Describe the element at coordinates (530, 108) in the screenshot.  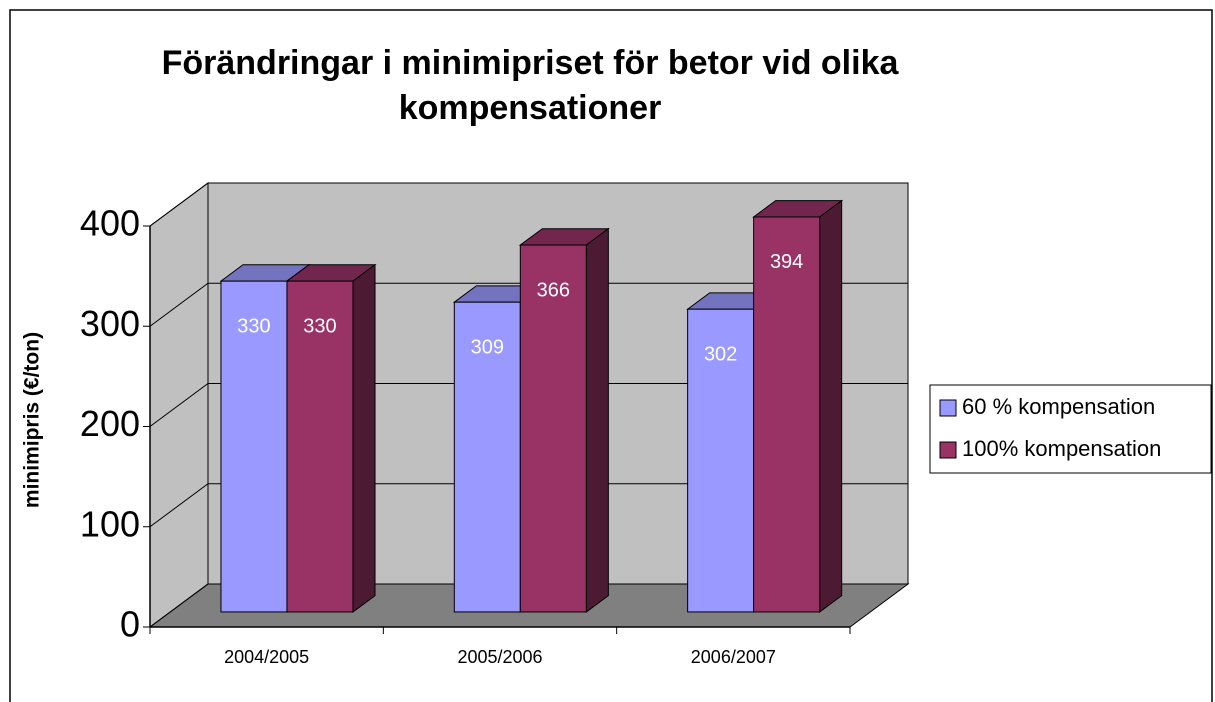
I see `chart-title: kompensationer` at that location.